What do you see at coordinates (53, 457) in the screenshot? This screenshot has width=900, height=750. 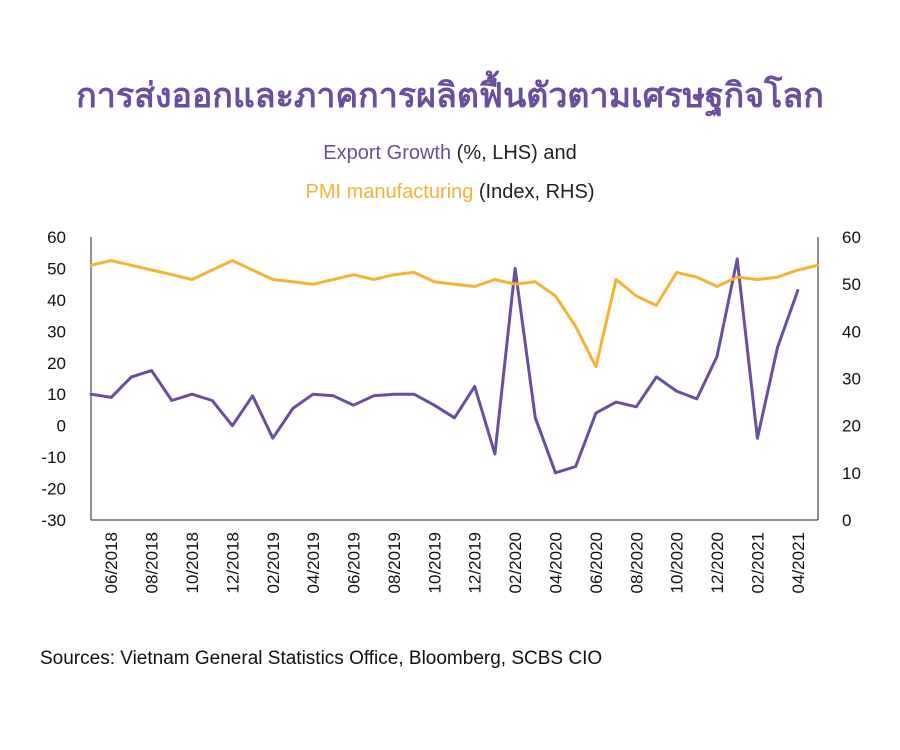 I see `y-left-tick-label: -10` at bounding box center [53, 457].